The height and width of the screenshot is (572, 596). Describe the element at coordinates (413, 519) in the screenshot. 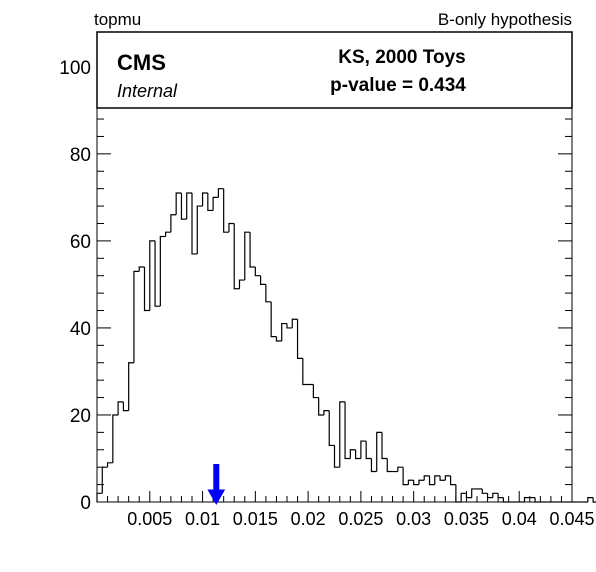

I see `x-tick-label: 0.03` at that location.